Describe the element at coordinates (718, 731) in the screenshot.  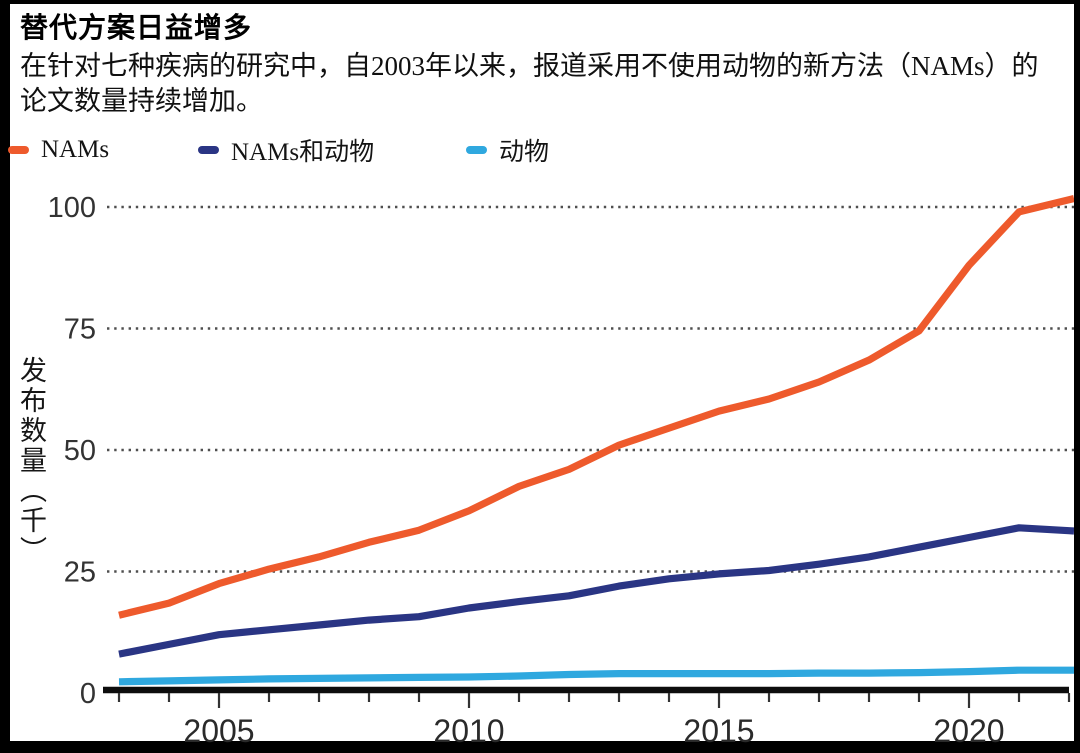
I see `x-tick-label-2015: 2015` at that location.